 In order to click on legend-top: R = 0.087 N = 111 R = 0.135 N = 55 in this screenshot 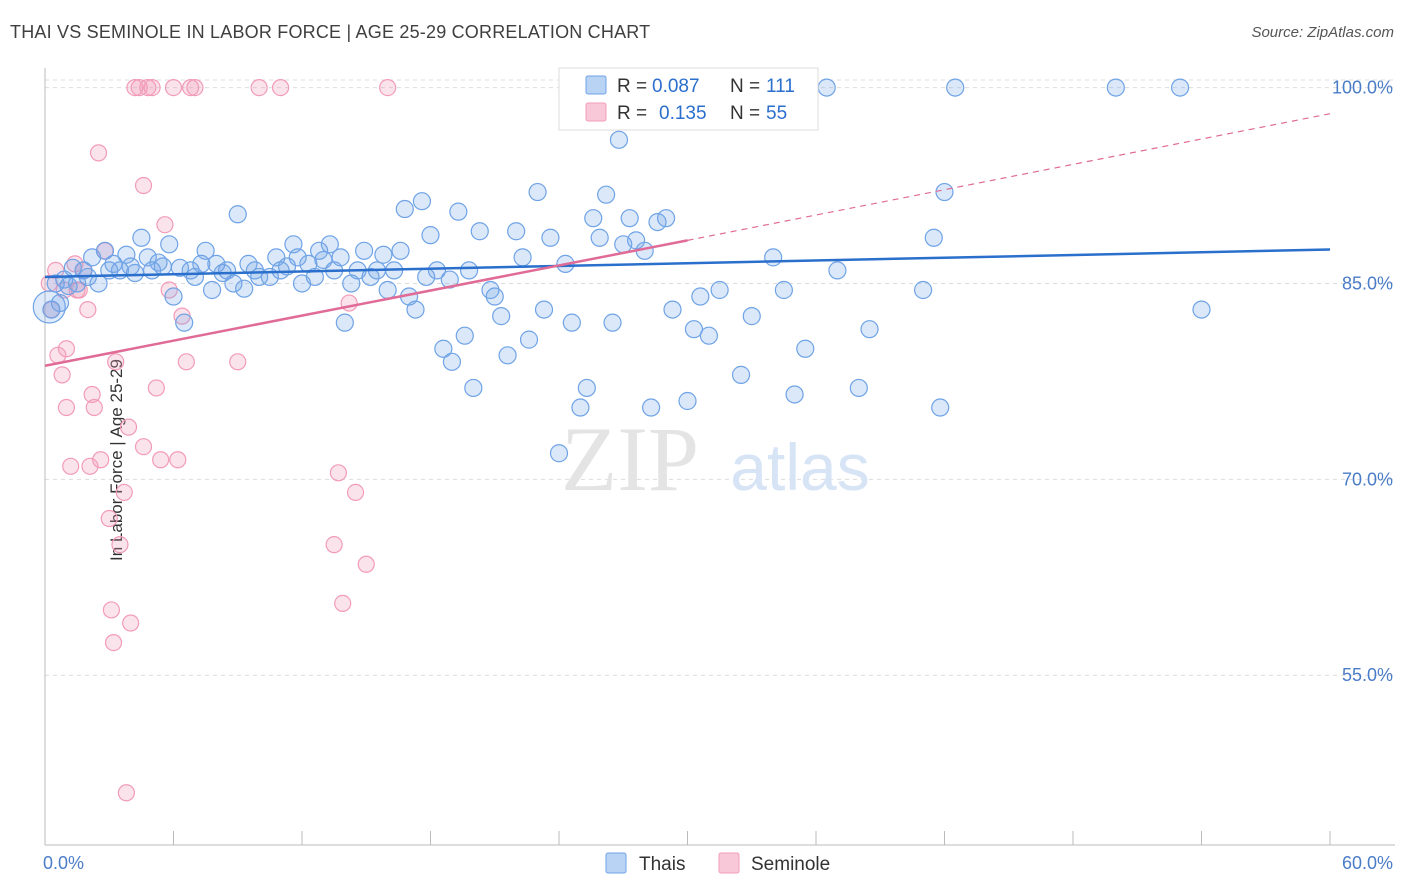, I will do `click(688, 99)`.